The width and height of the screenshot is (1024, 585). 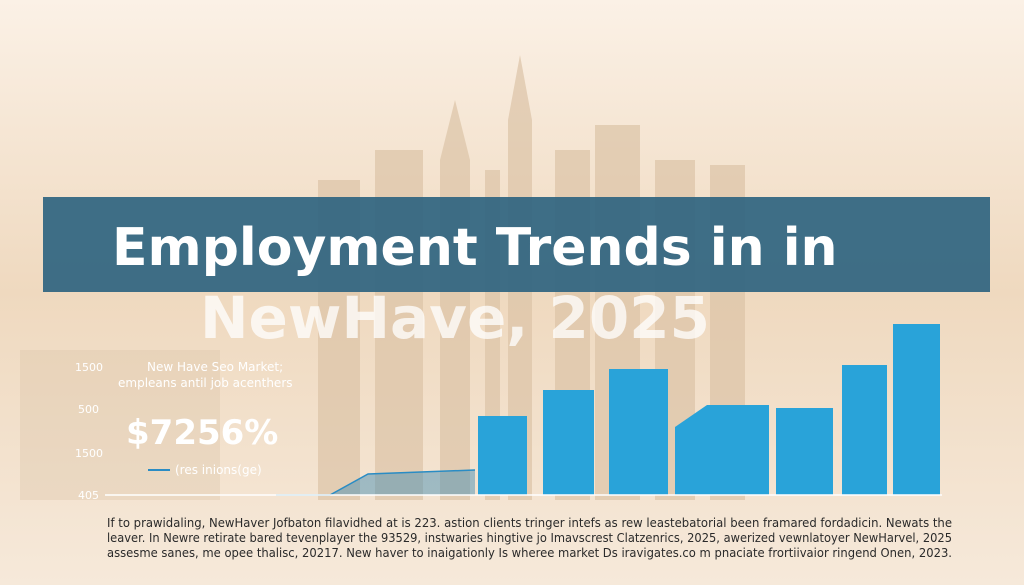 I want to click on legend-label: (res inions(ge), so click(x=218, y=470).